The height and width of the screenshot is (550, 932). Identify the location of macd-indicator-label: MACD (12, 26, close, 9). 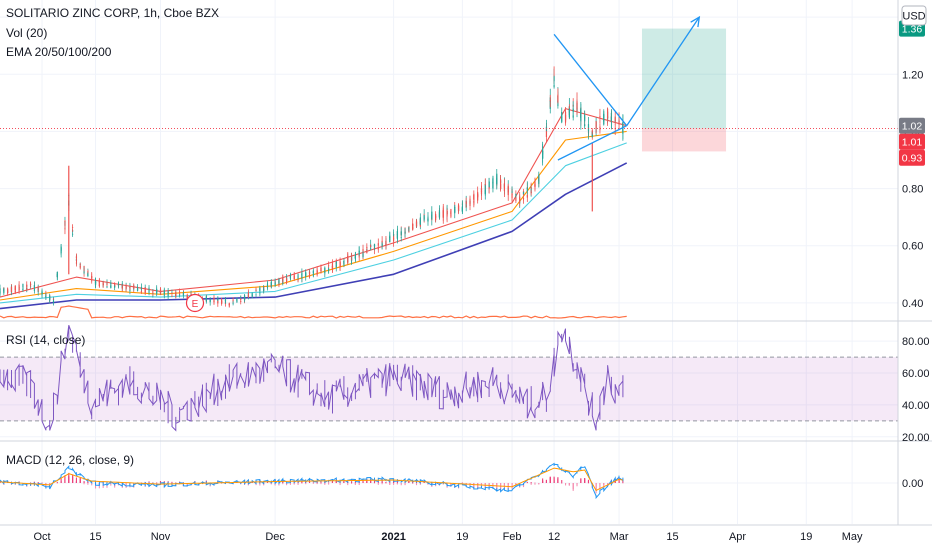
(70, 460).